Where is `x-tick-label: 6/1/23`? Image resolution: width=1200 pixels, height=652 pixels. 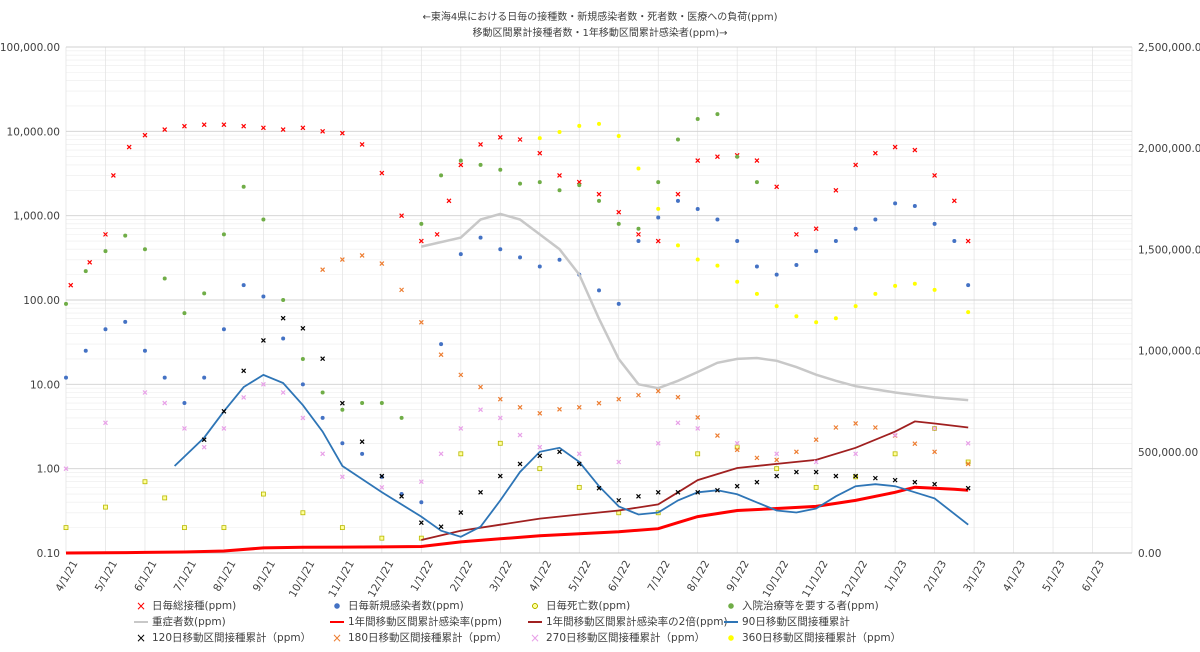
x-tick-label: 6/1/23 is located at coordinates (1093, 576).